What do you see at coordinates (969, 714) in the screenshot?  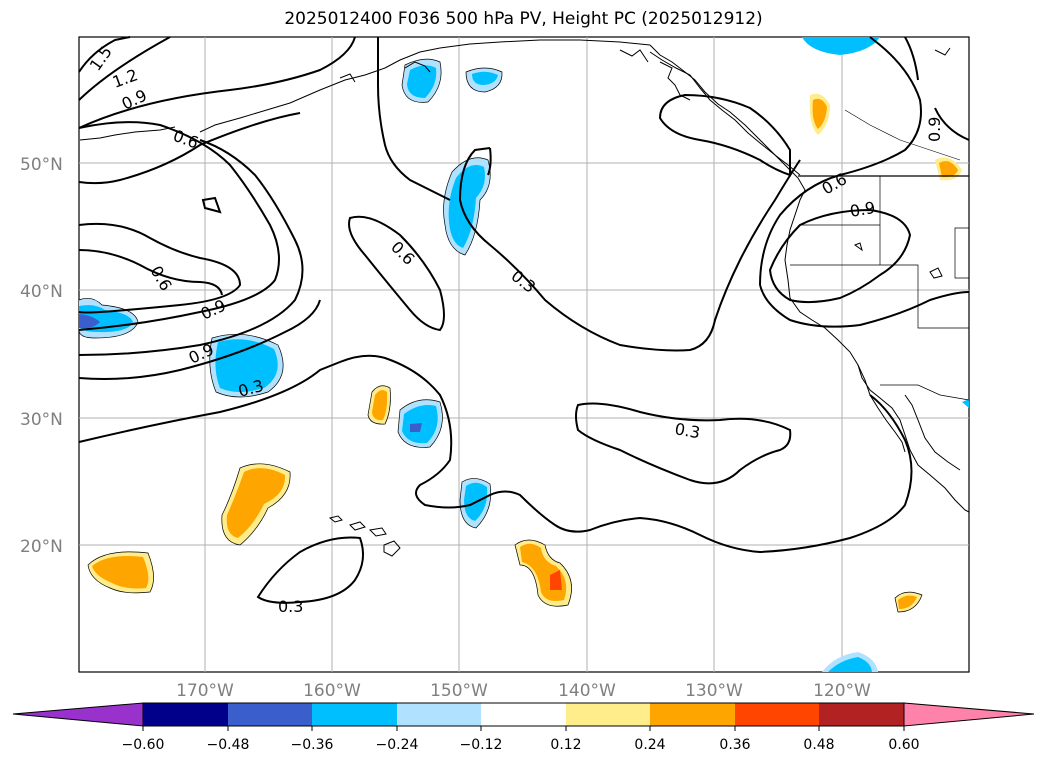 I see `colorbar-extend-high` at bounding box center [969, 714].